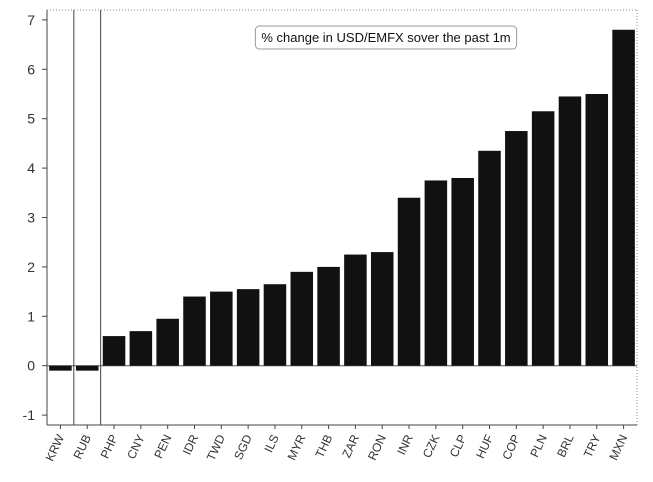 This screenshot has width=653, height=482. Describe the element at coordinates (31, 168) in the screenshot. I see `y-tick-label: 4` at that location.